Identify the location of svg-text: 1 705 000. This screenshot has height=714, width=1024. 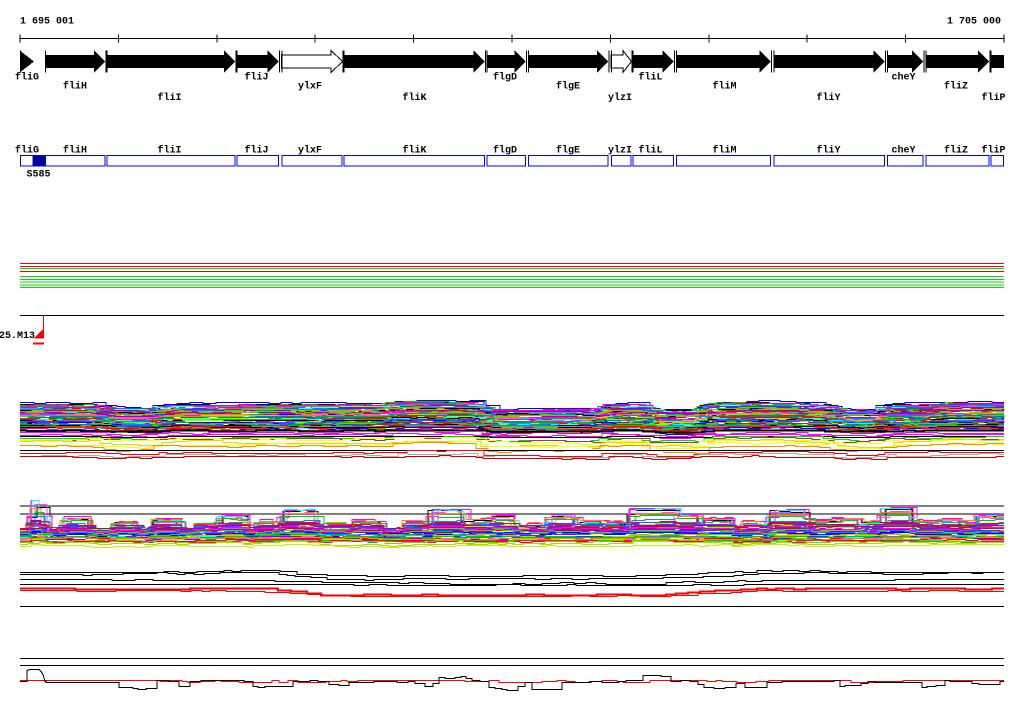
(974, 22).